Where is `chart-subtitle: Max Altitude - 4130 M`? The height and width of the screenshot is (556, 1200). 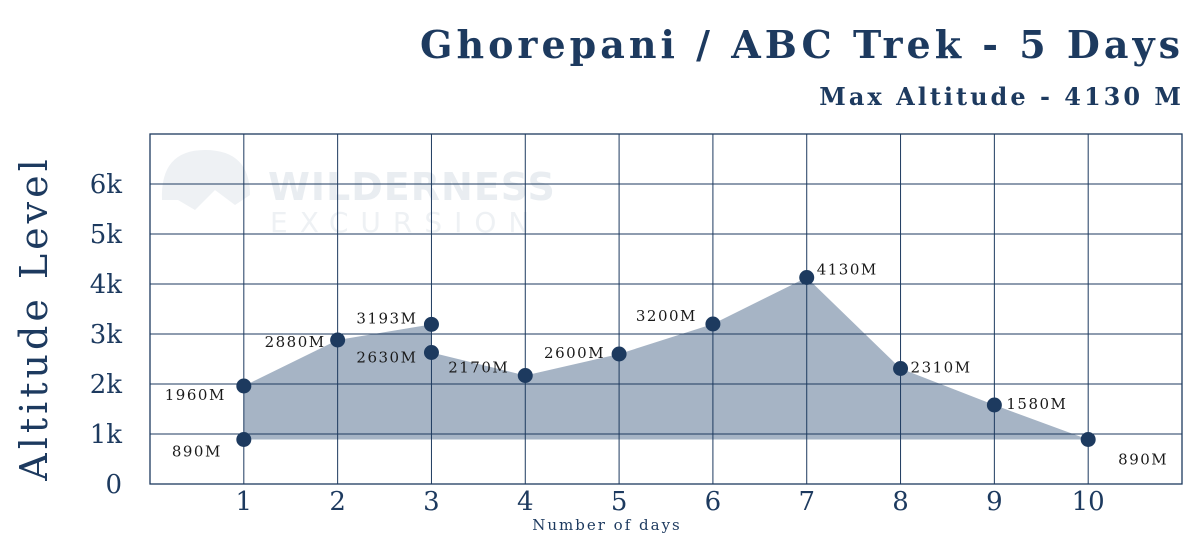
chart-subtitle: Max Altitude - 4130 M is located at coordinates (1001, 96).